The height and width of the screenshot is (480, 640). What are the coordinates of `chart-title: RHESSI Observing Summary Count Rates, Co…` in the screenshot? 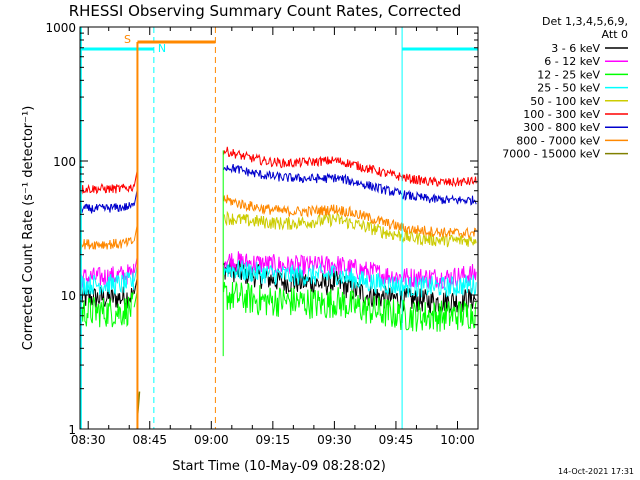 It's located at (265, 11).